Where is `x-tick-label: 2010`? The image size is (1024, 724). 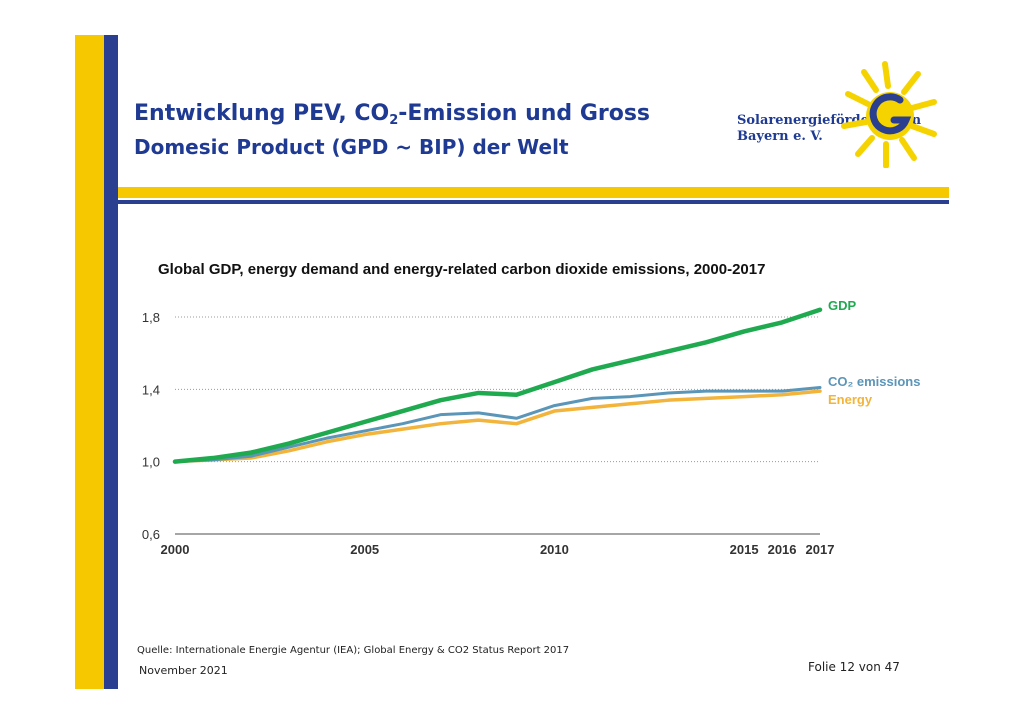
x-tick-label: 2010 is located at coordinates (554, 549).